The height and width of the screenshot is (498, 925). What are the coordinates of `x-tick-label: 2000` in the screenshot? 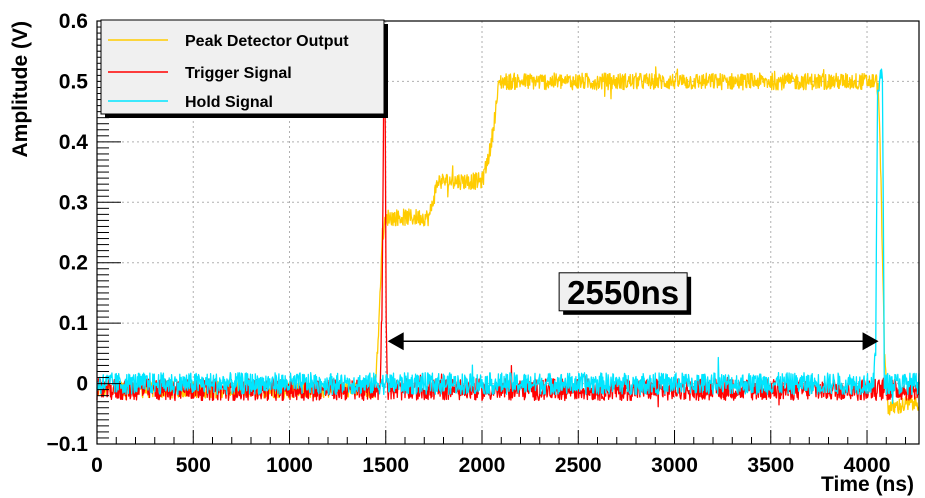 It's located at (482, 465).